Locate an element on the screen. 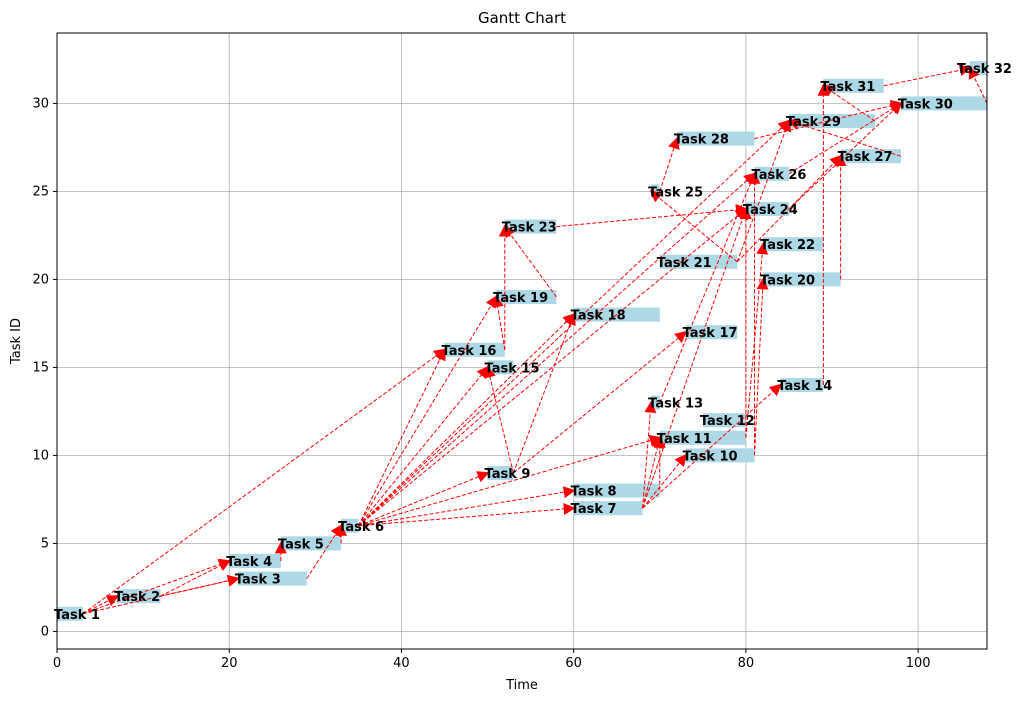 This screenshot has height=701, width=1026. task-label: Task 23 is located at coordinates (529, 228).